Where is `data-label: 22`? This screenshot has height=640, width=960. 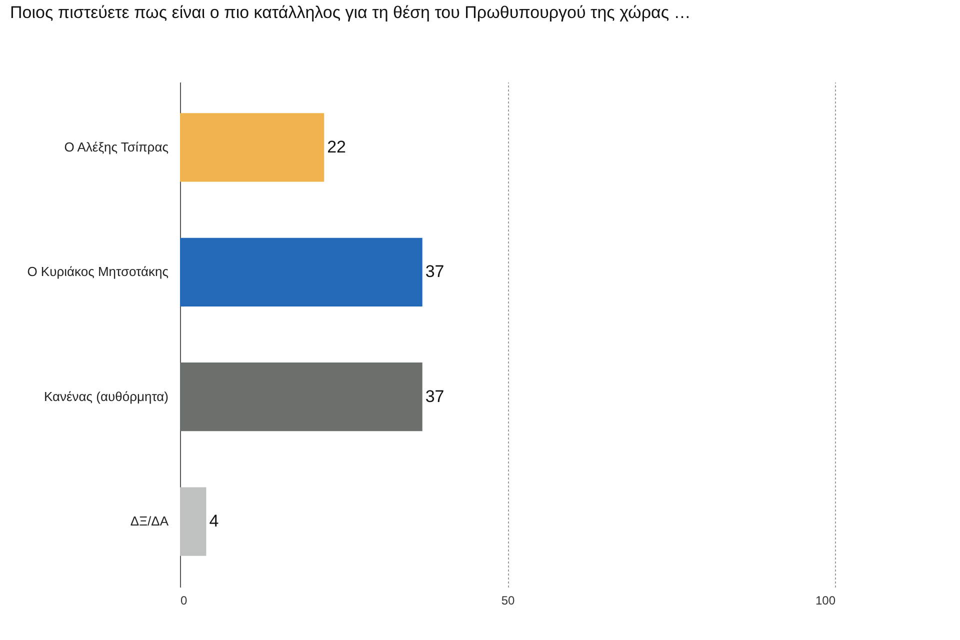
data-label: 22 is located at coordinates (336, 146).